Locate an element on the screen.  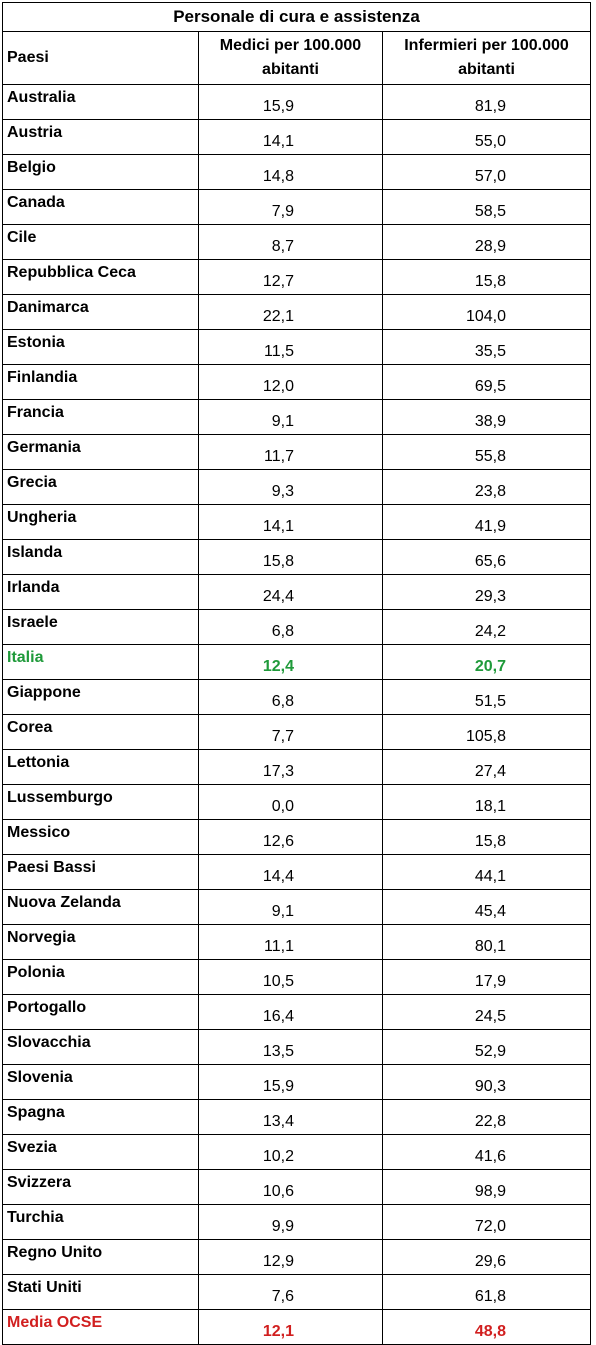
nurses-cell: 61,8 is located at coordinates (486, 1292).